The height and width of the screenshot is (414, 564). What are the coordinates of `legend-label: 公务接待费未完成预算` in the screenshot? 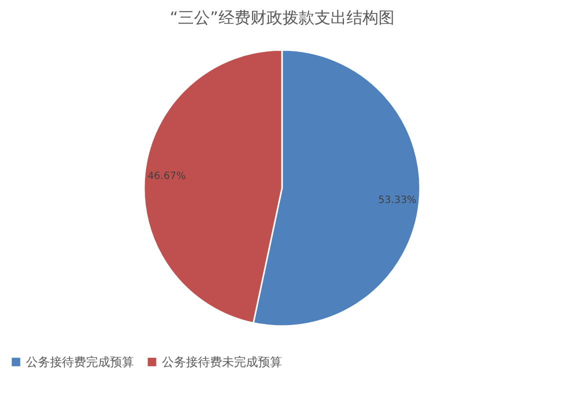 It's located at (222, 362).